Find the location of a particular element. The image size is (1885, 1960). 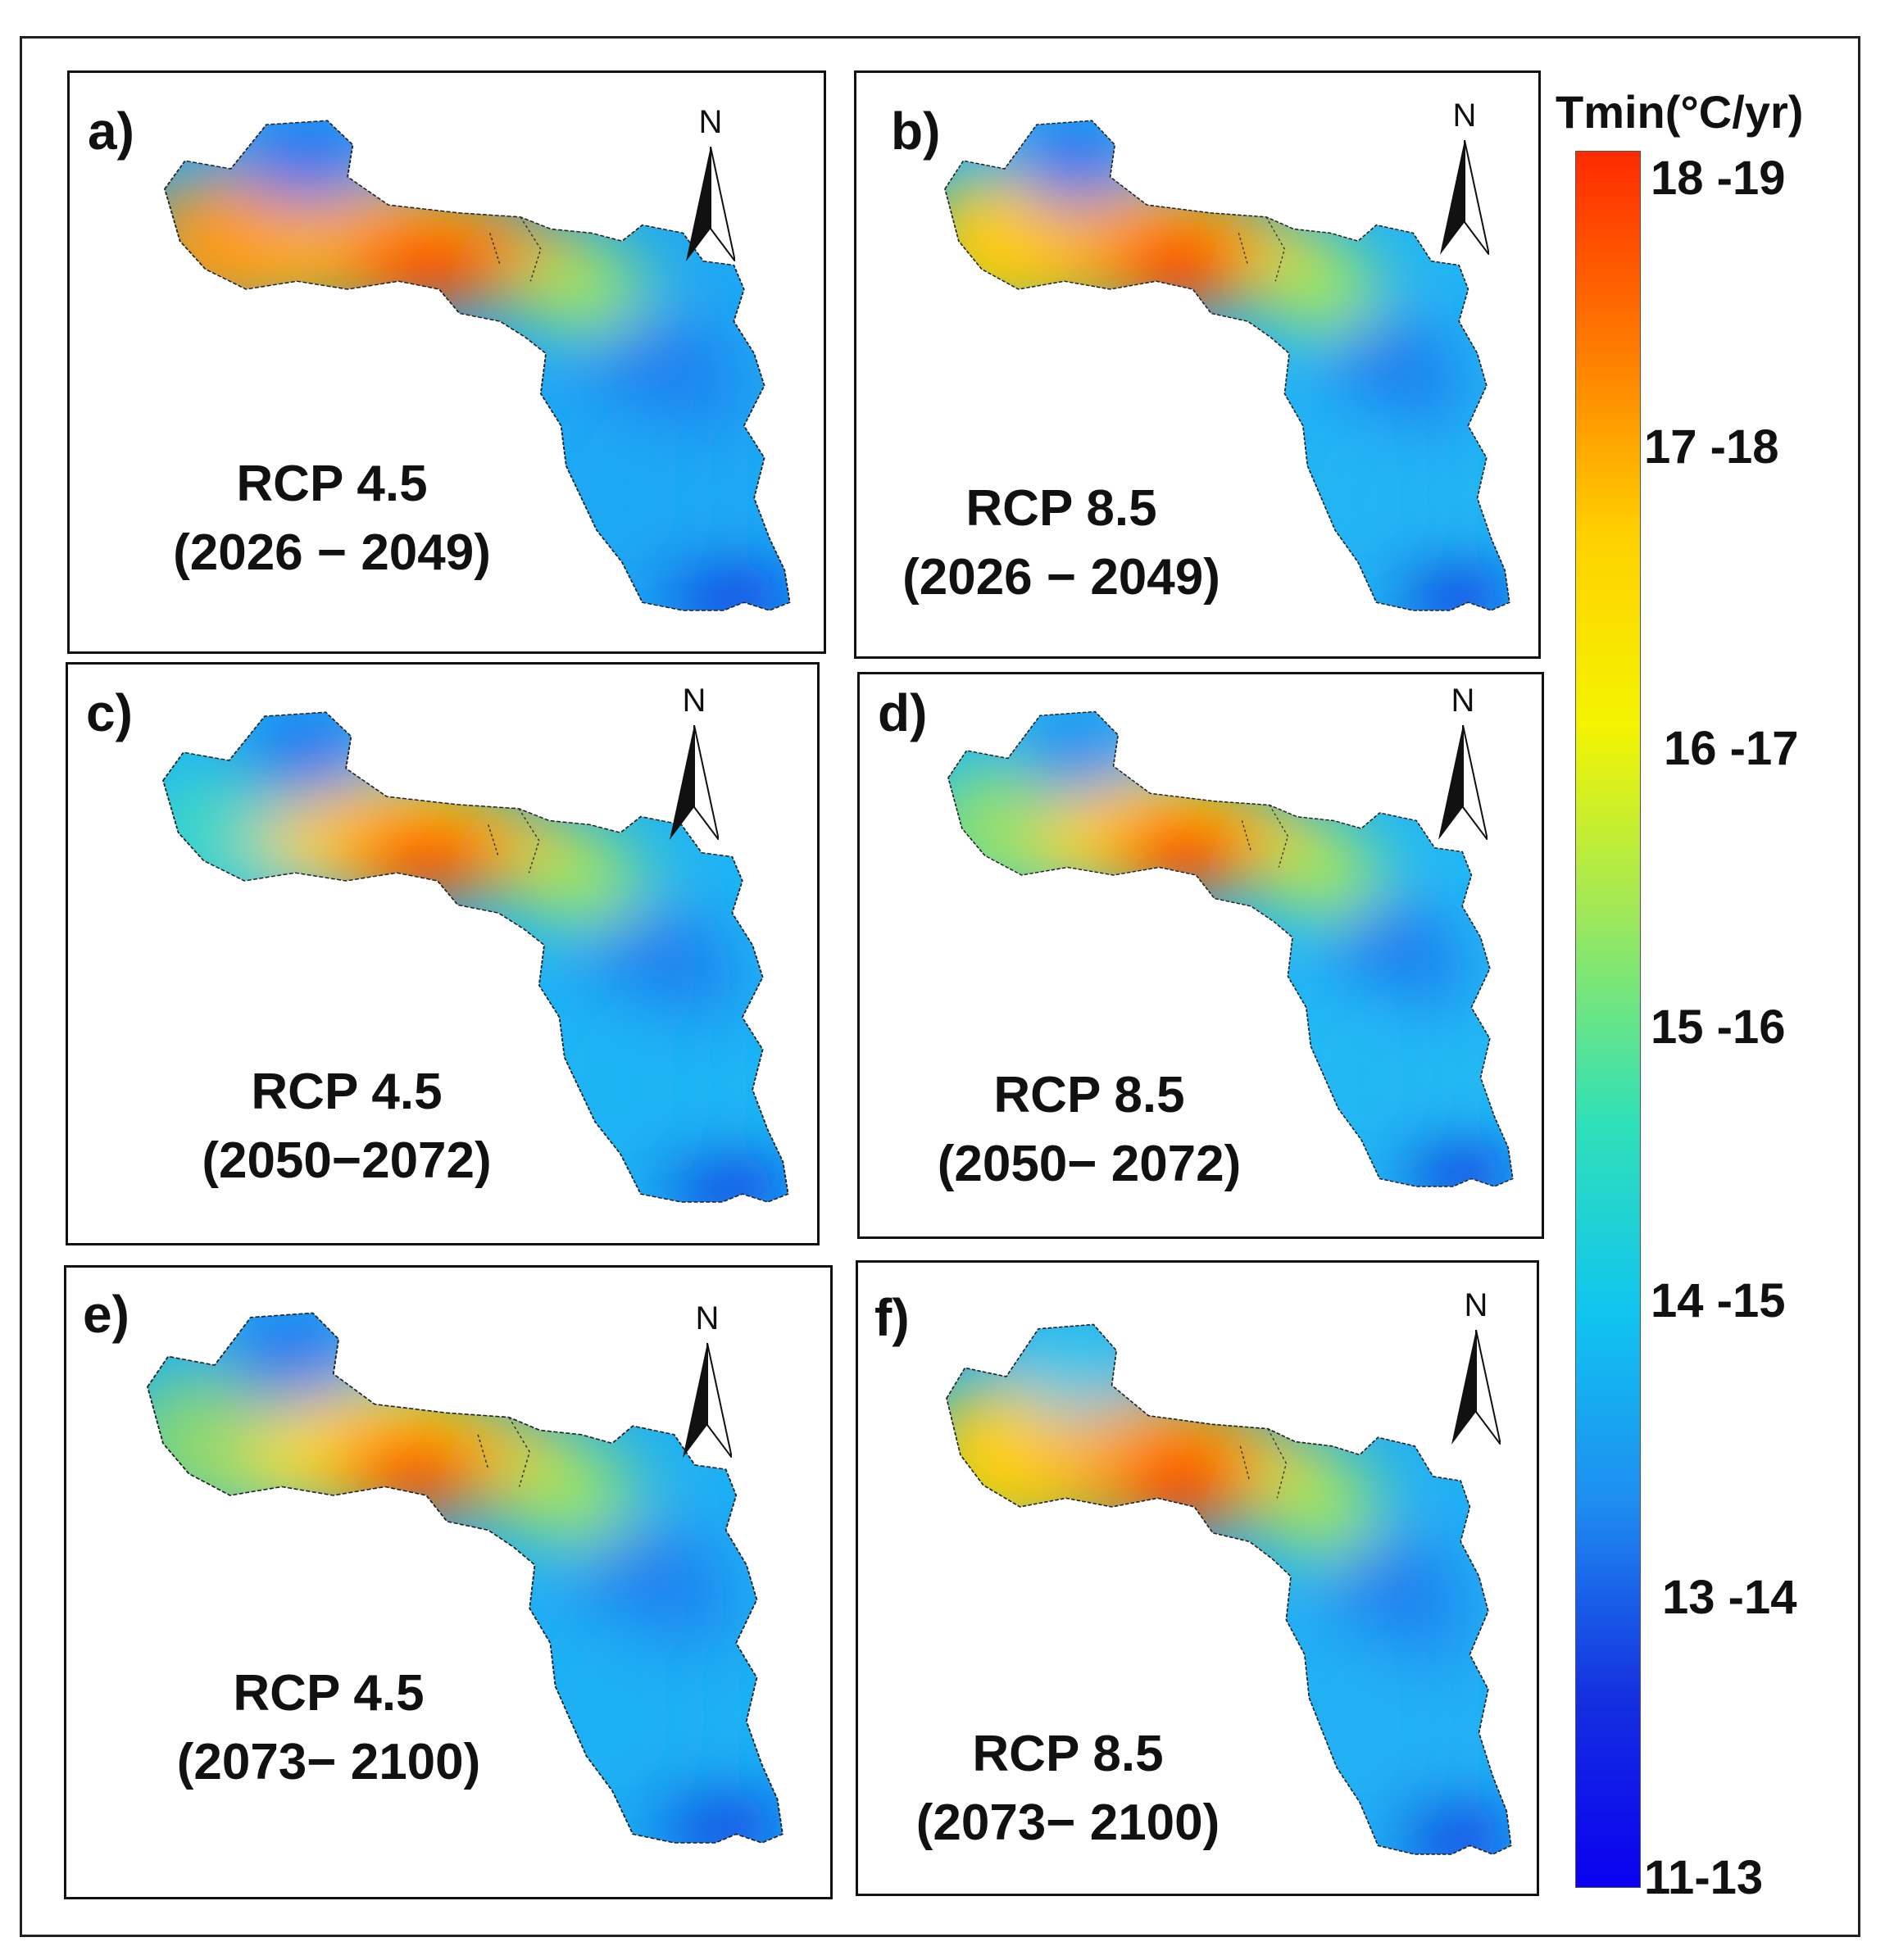

panel-label: f) is located at coordinates (892, 1317).